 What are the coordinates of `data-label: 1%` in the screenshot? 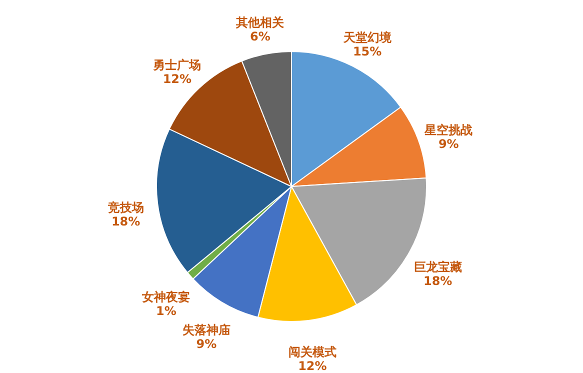 It's located at (166, 311).